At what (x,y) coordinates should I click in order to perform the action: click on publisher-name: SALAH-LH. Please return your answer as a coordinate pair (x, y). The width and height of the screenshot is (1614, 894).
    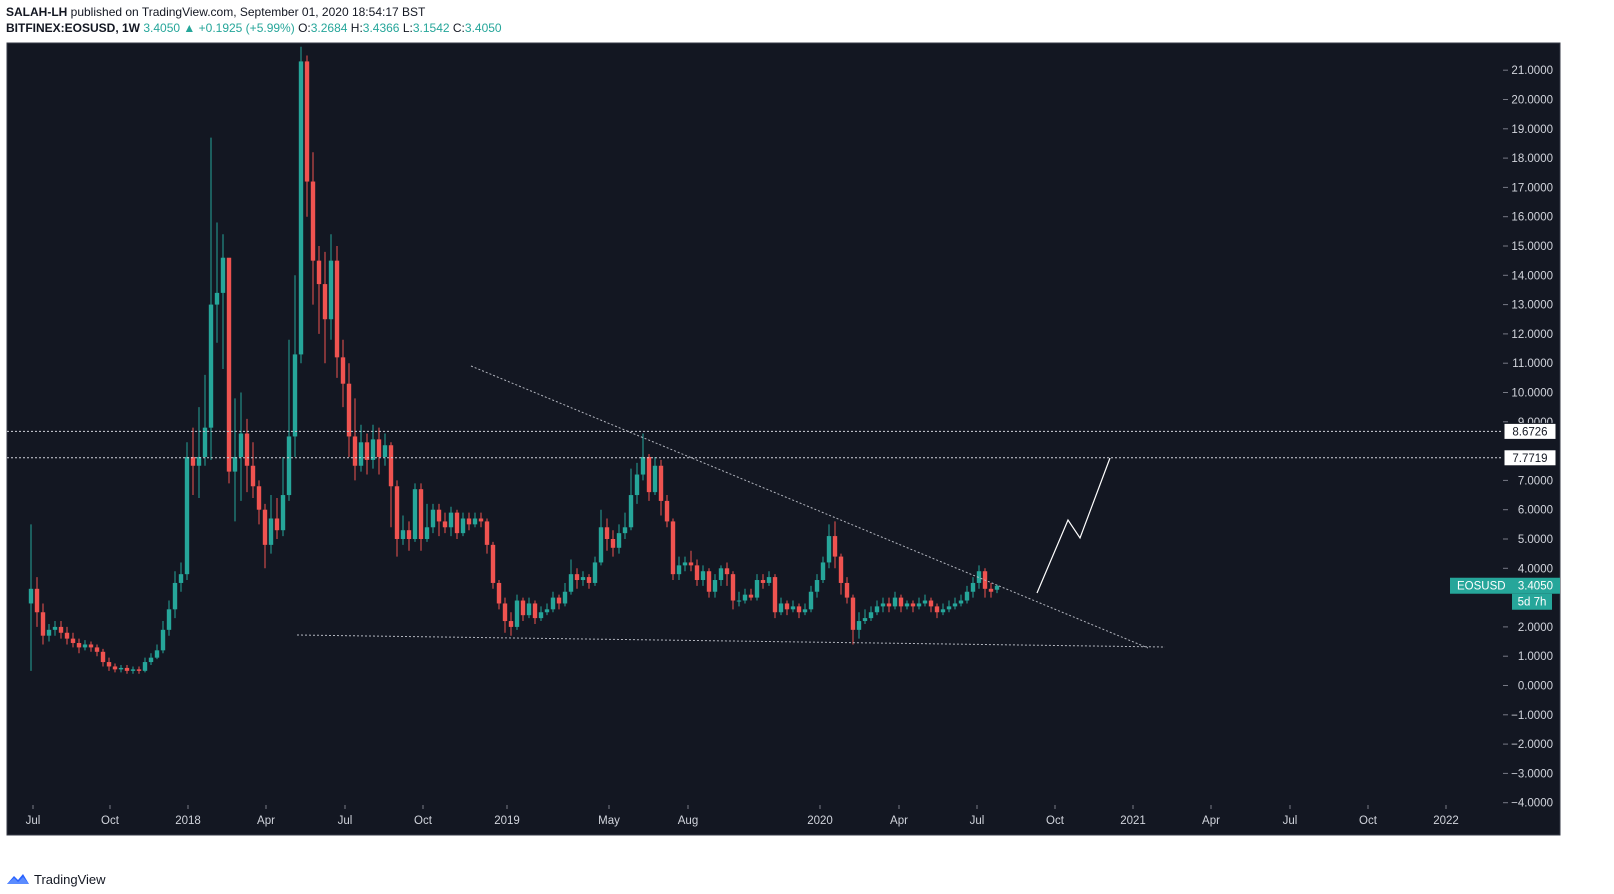
    Looking at the image, I should click on (37, 12).